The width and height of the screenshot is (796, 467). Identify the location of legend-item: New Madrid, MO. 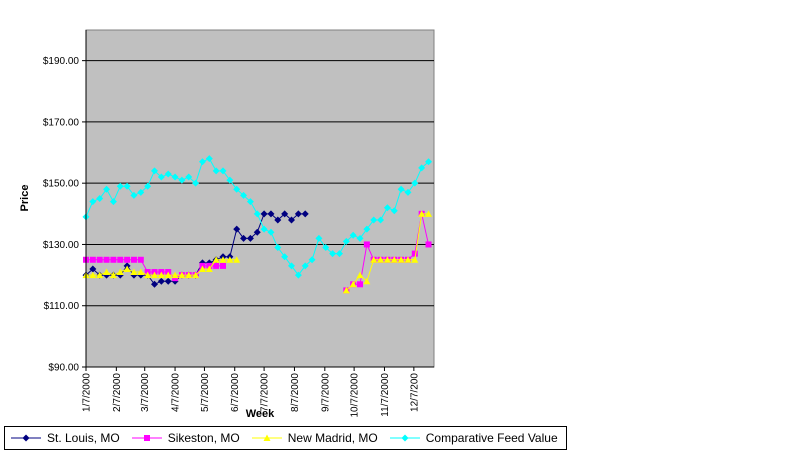
(314, 438).